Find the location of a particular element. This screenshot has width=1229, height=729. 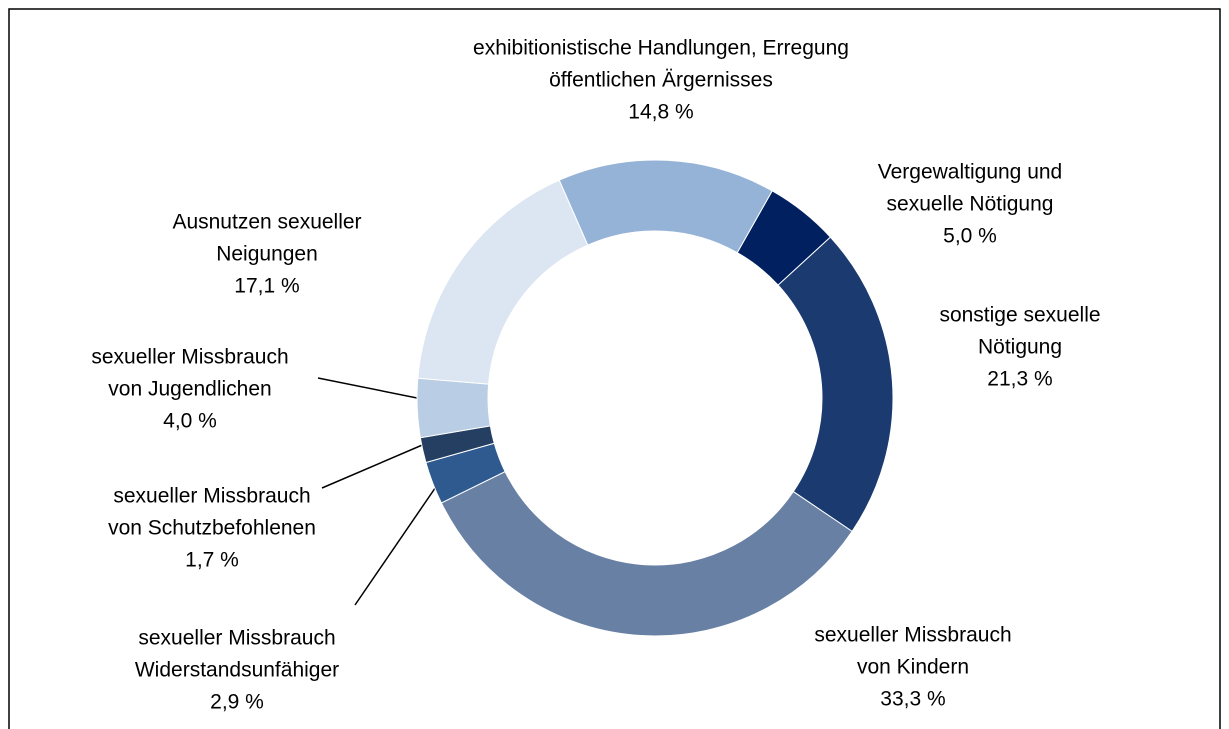

category-label: von Jugendlichen is located at coordinates (189, 389).